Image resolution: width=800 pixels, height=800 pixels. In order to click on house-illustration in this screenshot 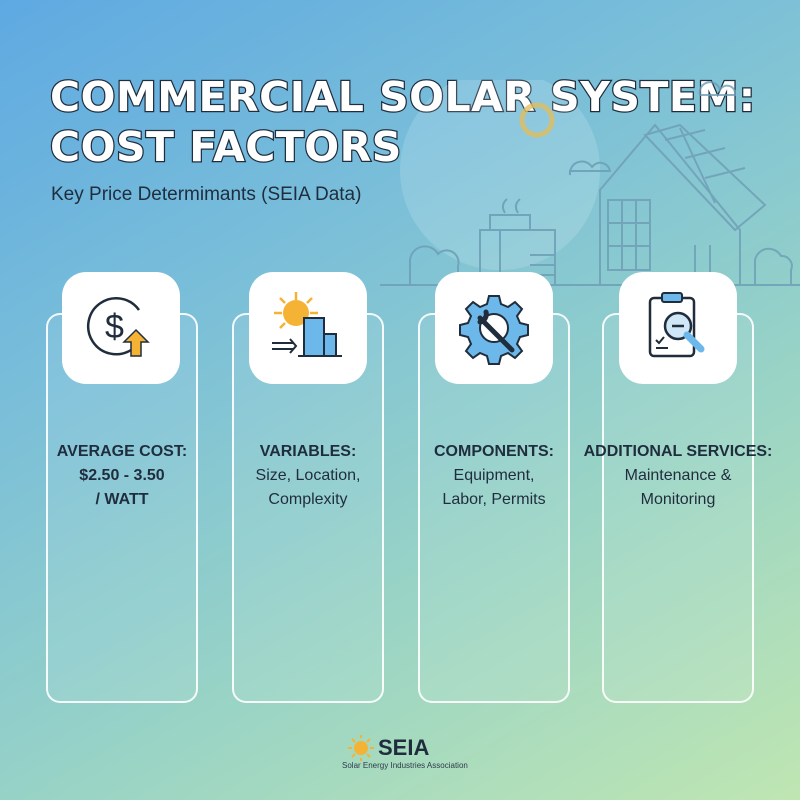, I will do `click(590, 183)`.